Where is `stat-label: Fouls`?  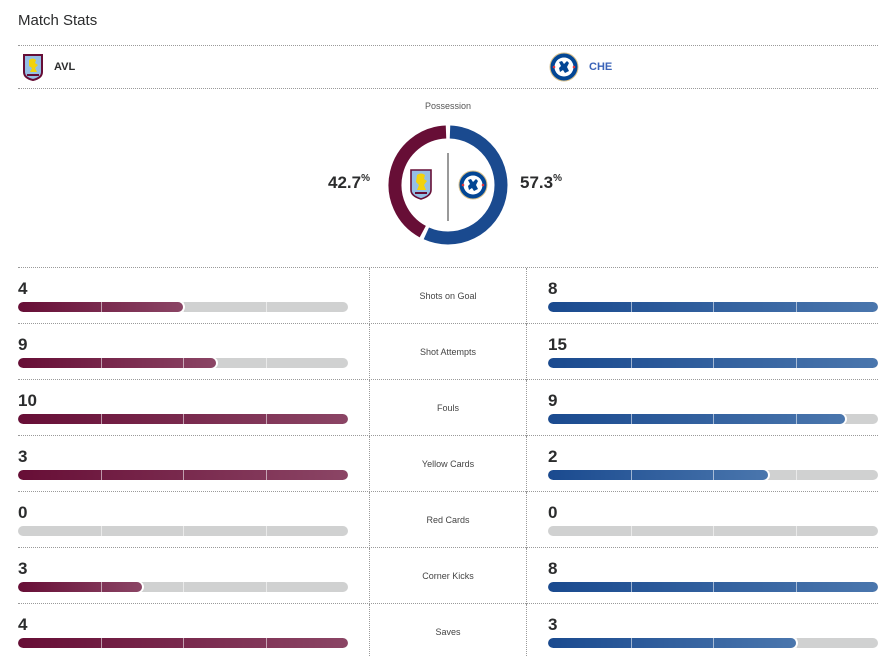 stat-label: Fouls is located at coordinates (448, 408).